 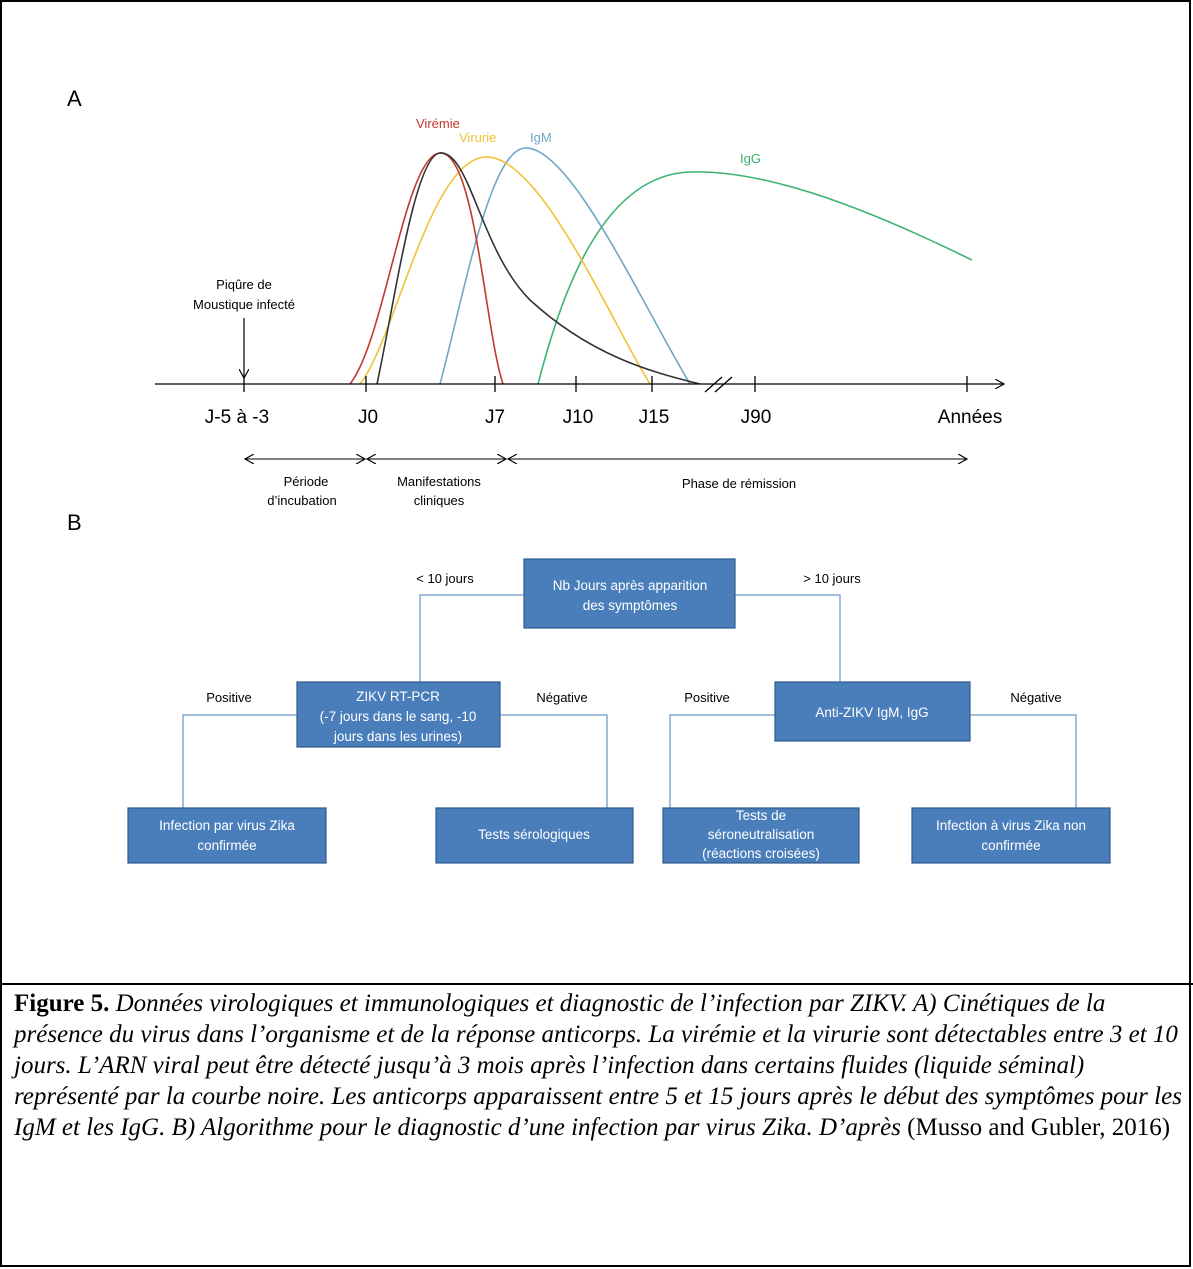 What do you see at coordinates (654, 417) in the screenshot?
I see `tick-label-j15: J15` at bounding box center [654, 417].